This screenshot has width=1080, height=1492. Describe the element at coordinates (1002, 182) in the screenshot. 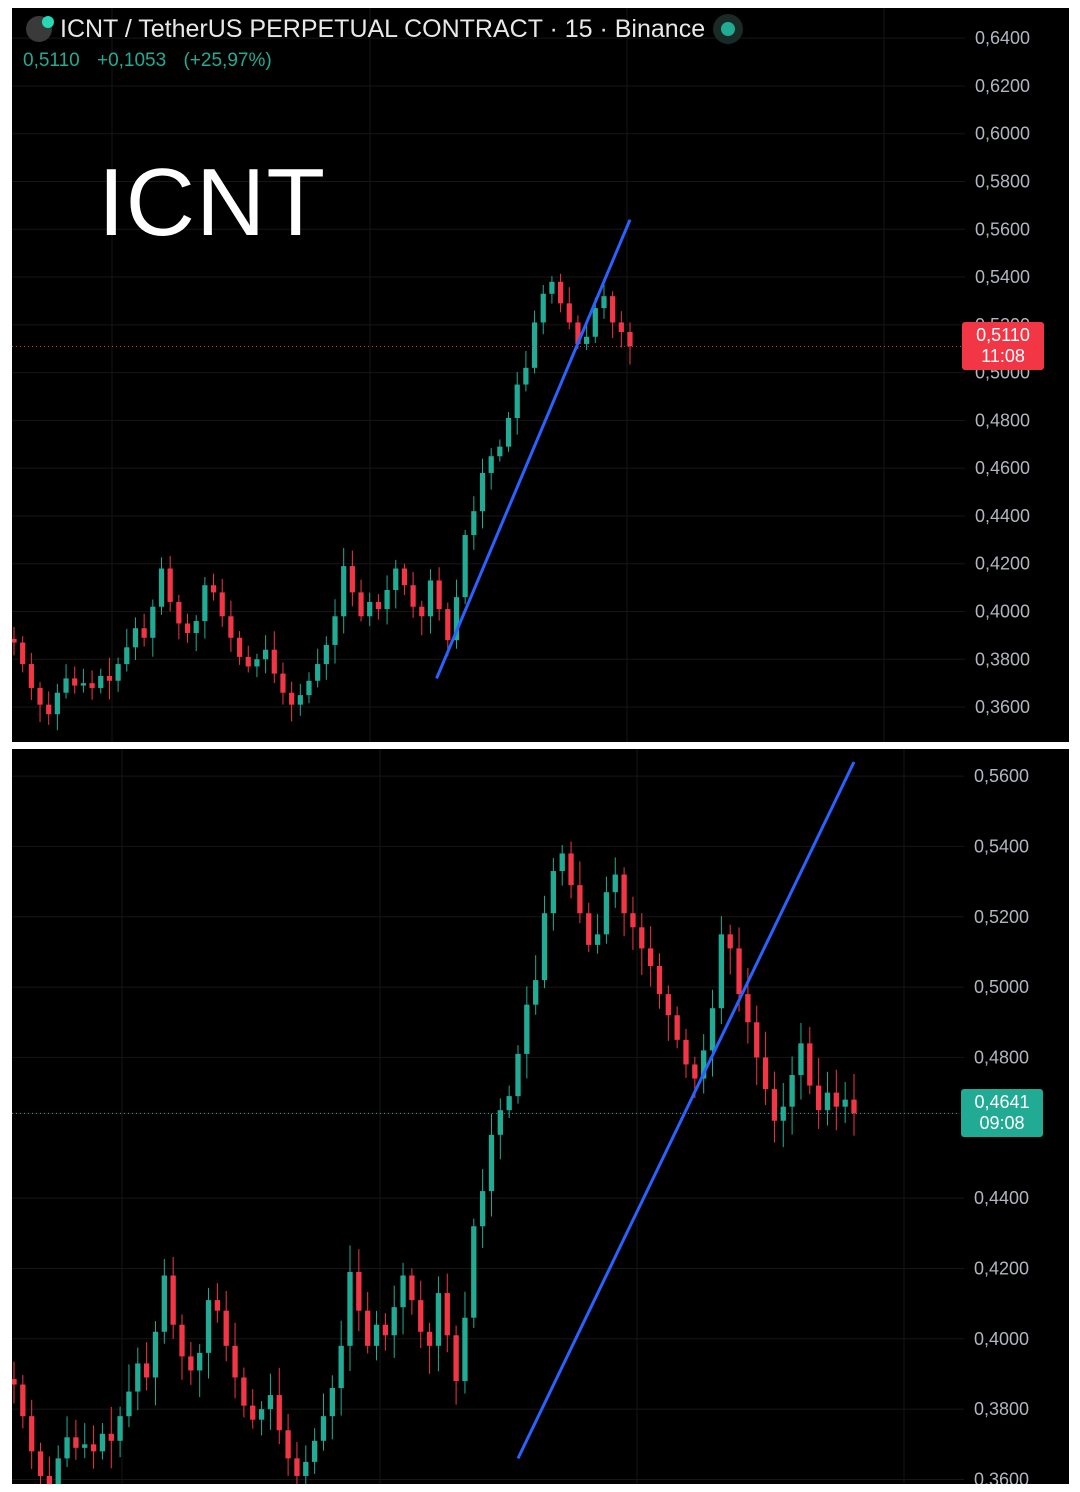

I see `y-tick-label: 0,5800` at that location.